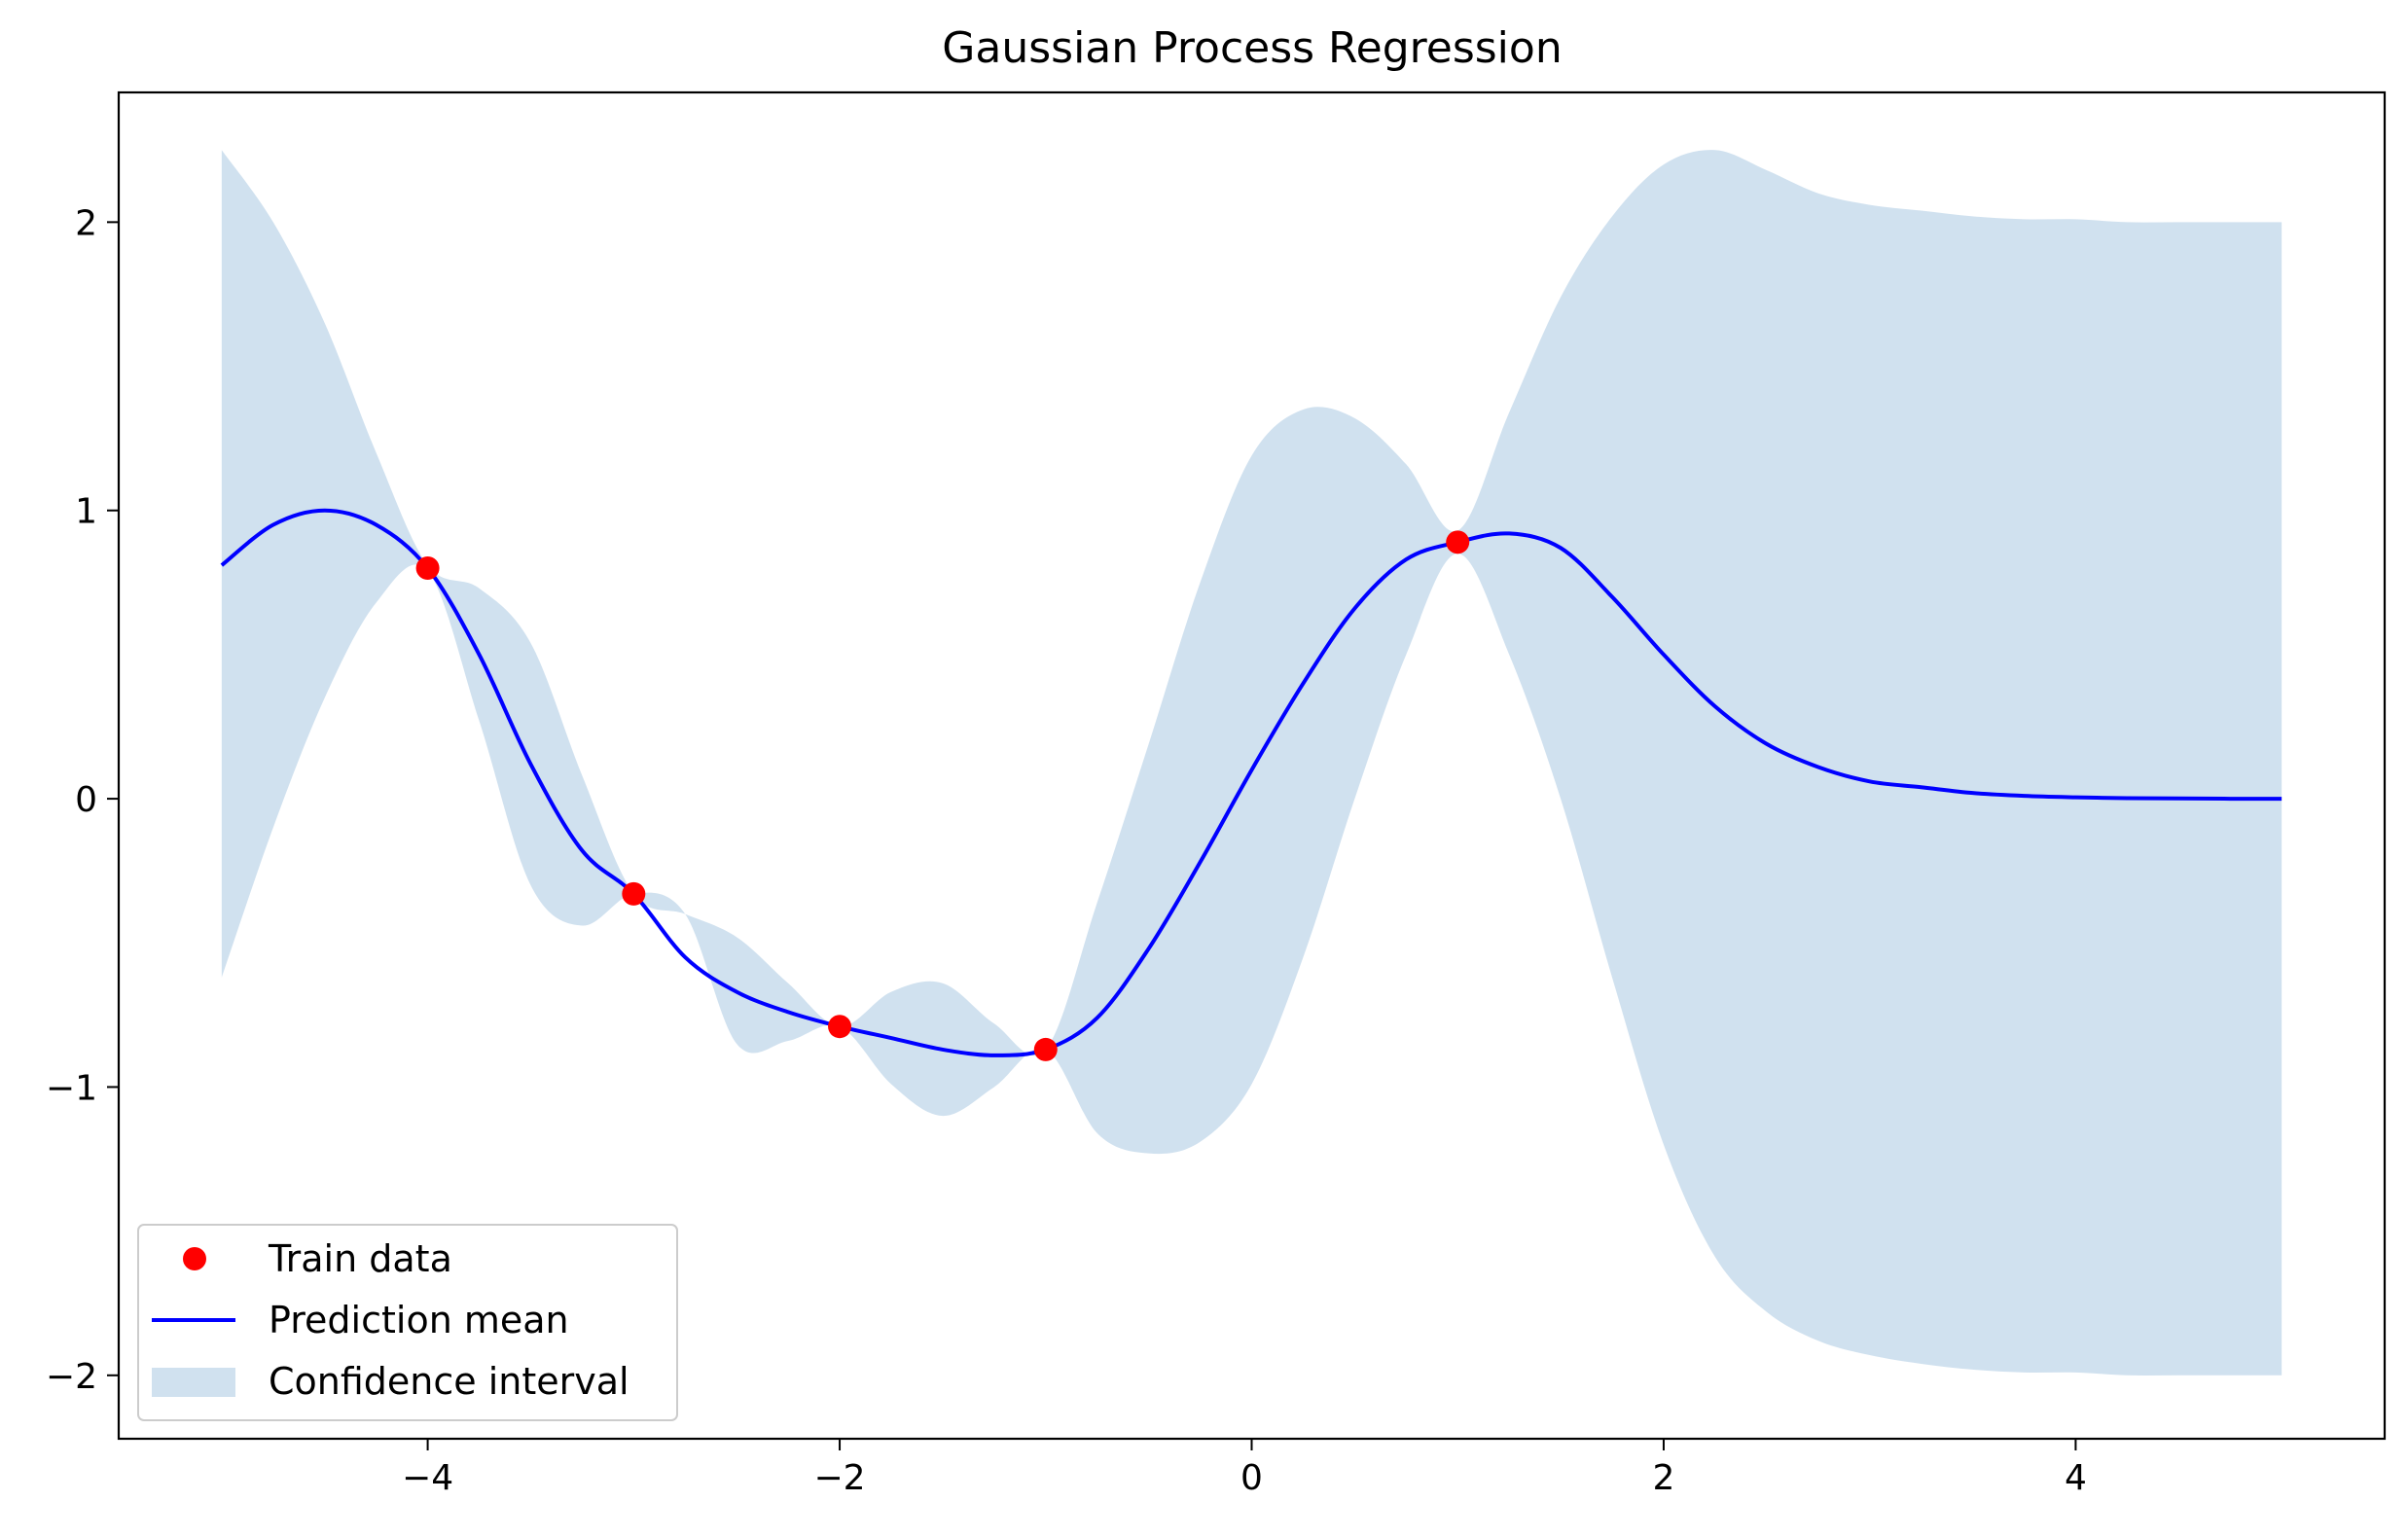 This screenshot has height=1537, width=2408. What do you see at coordinates (86, 512) in the screenshot?
I see `y-tick-label: 1` at bounding box center [86, 512].